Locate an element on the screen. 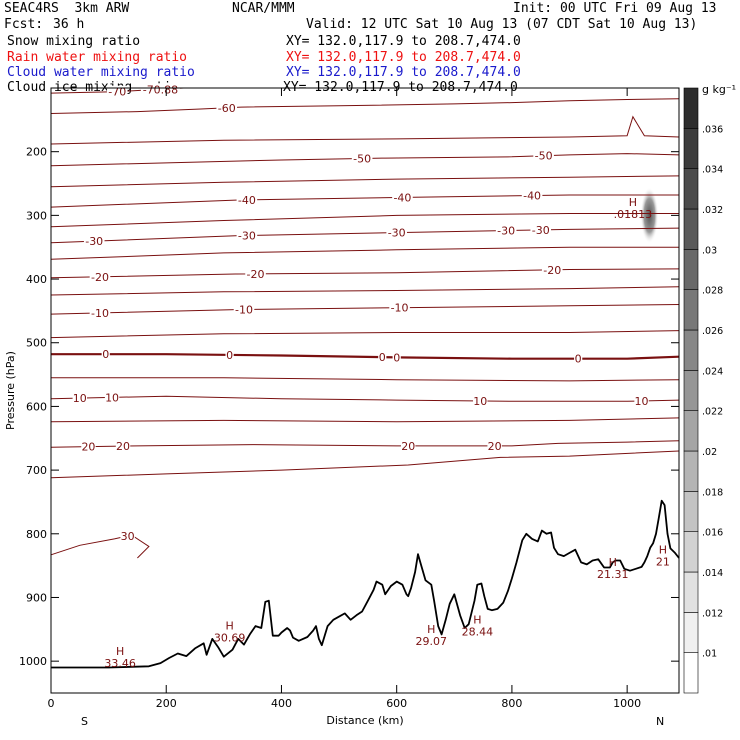 The height and width of the screenshot is (740, 740). north-label: N is located at coordinates (660, 721).